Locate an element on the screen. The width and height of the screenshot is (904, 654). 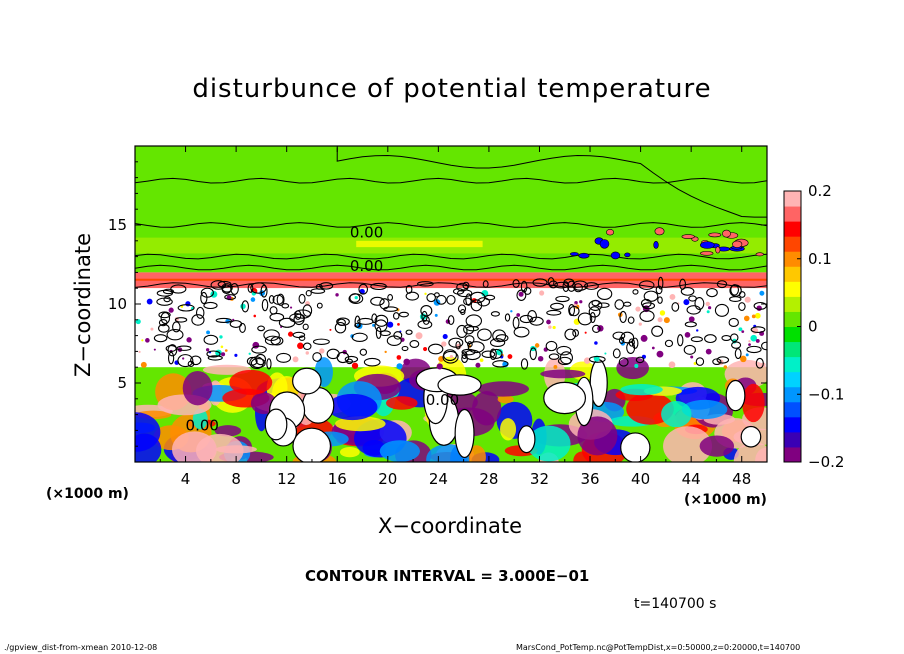
time-label: t=140700 s is located at coordinates (675, 604).